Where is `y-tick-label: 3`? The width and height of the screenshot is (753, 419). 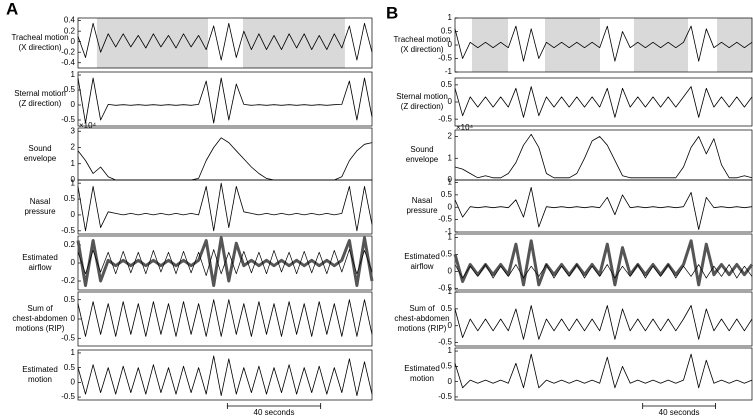 y-tick-label: 3 is located at coordinates (73, 130).